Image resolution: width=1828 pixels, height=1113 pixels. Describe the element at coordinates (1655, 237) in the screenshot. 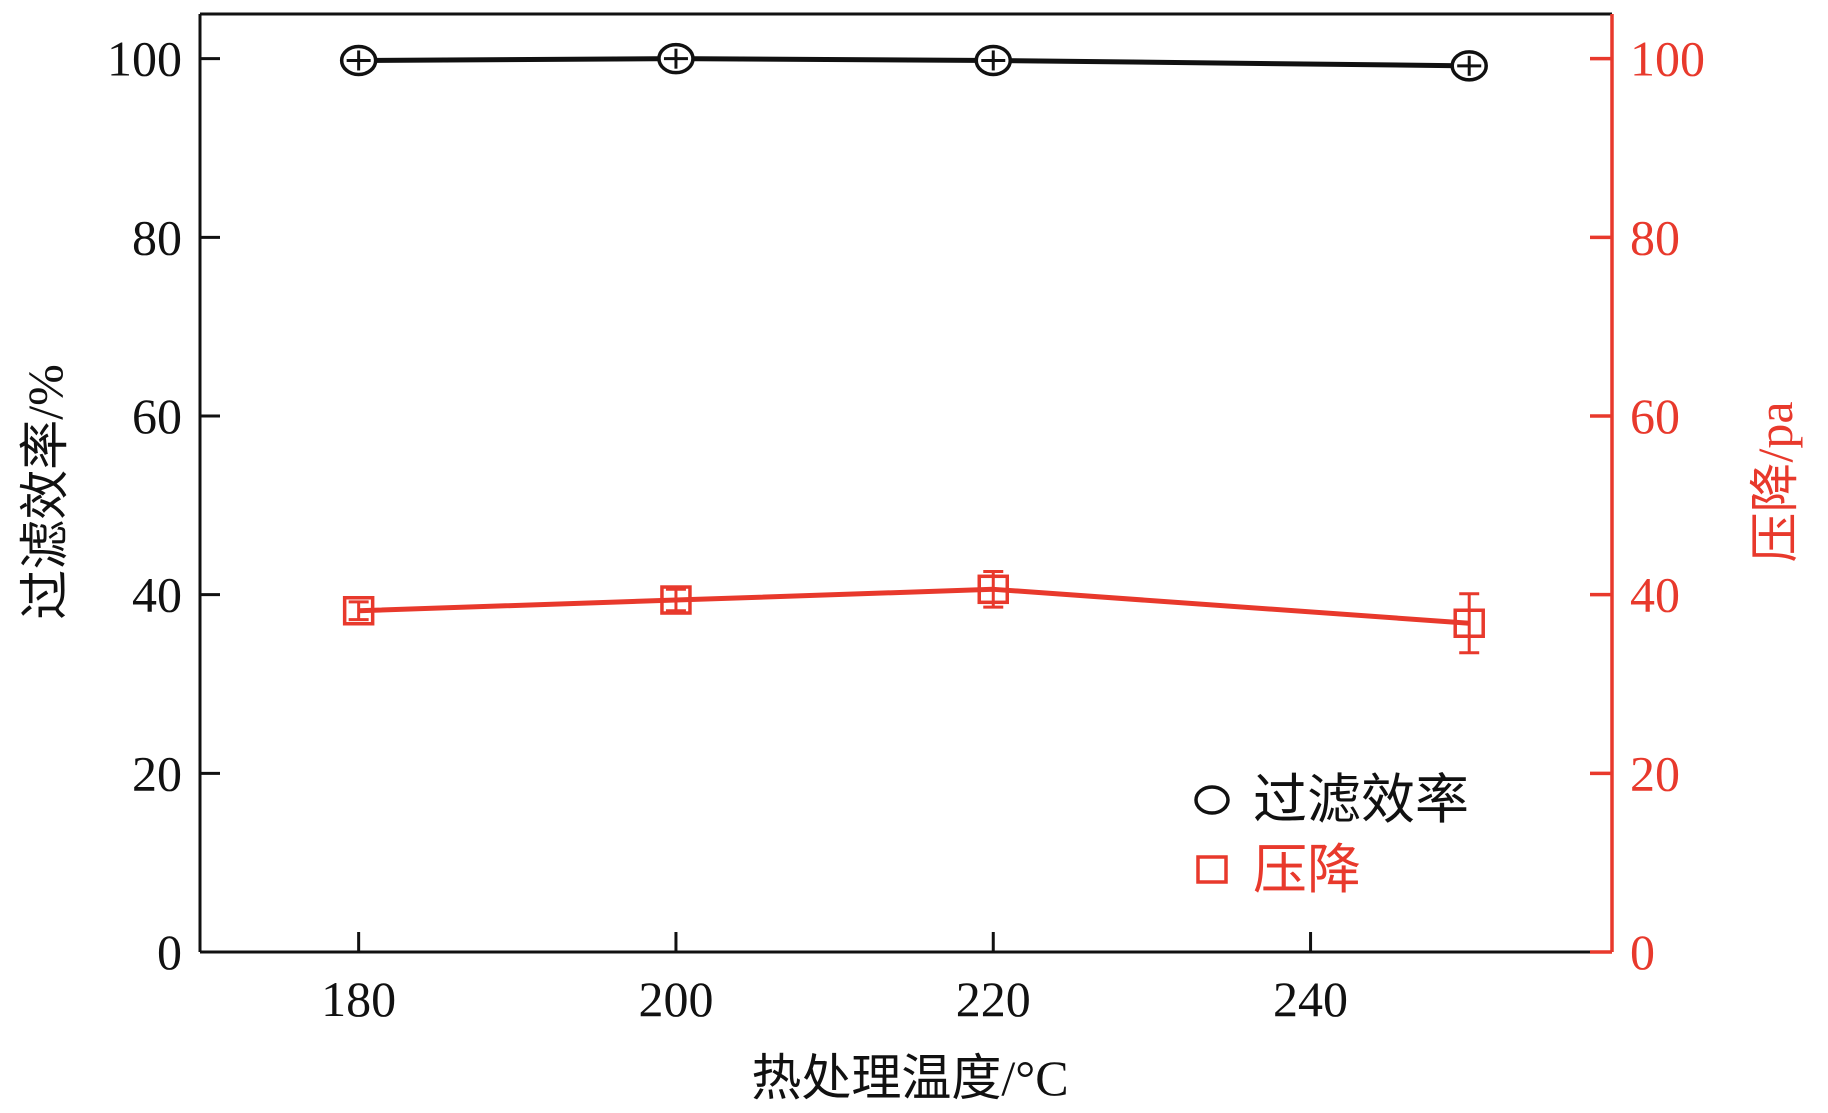

I see `y-right-tick-label: 80` at that location.